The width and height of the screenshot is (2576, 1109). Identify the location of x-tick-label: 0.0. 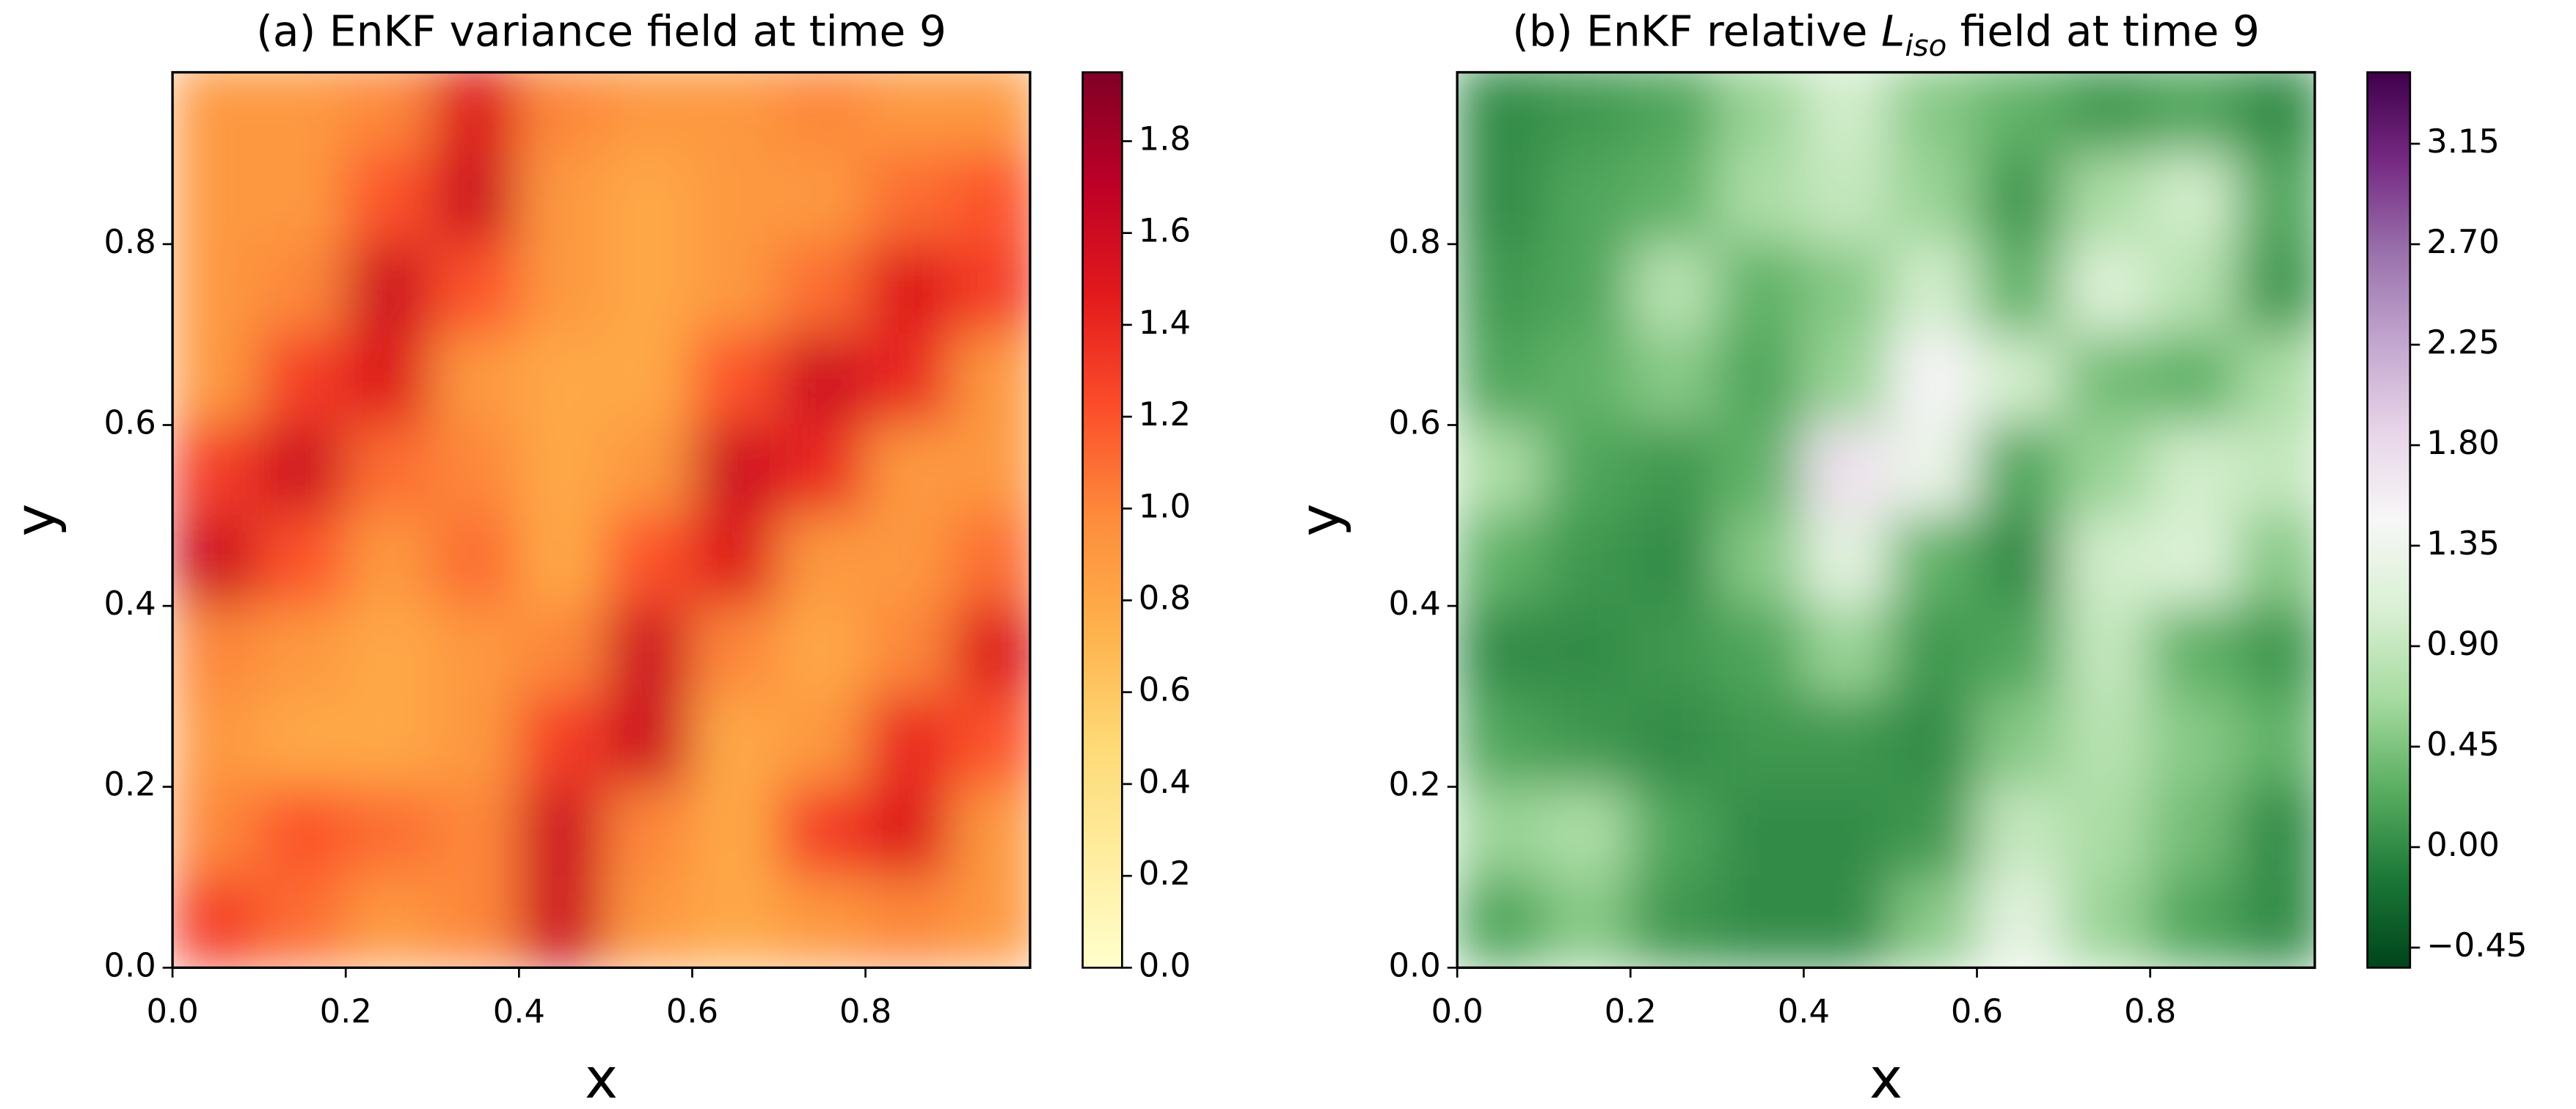
(1458, 1012).